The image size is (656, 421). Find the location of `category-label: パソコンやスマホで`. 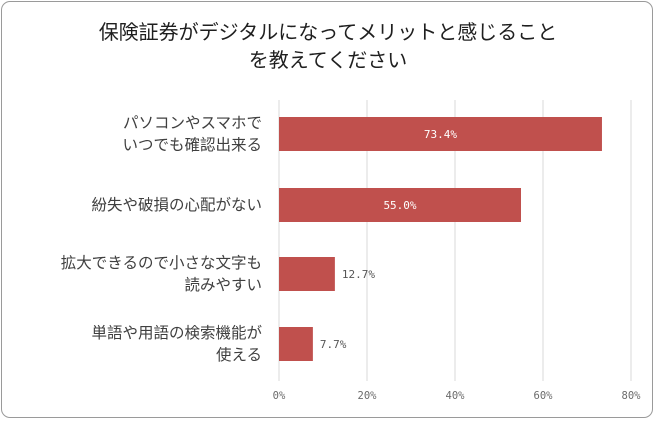

category-label: パソコンやスマホで is located at coordinates (192, 123).